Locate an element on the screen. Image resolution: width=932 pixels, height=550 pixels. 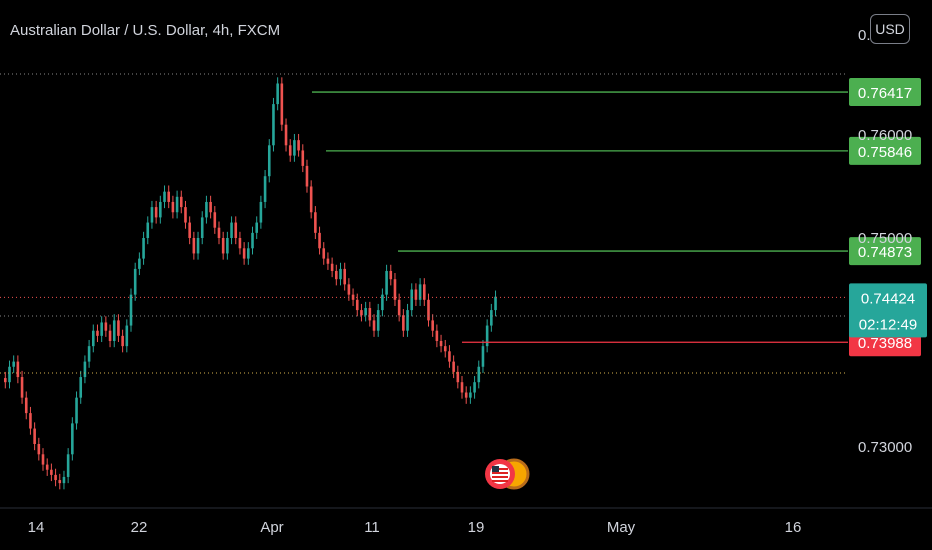
last-price-label: 0.74424 is located at coordinates (888, 298).